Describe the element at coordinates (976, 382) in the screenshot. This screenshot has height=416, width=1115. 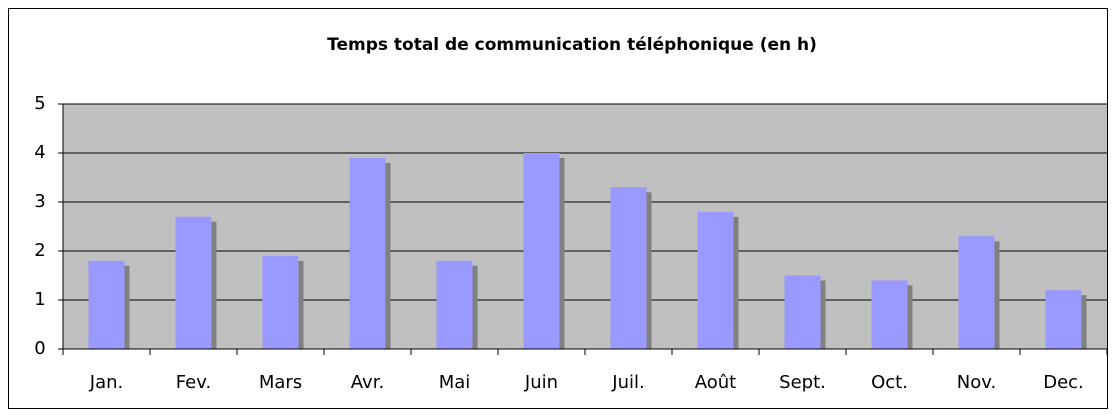
I see `x-tick-label: Nov.` at that location.